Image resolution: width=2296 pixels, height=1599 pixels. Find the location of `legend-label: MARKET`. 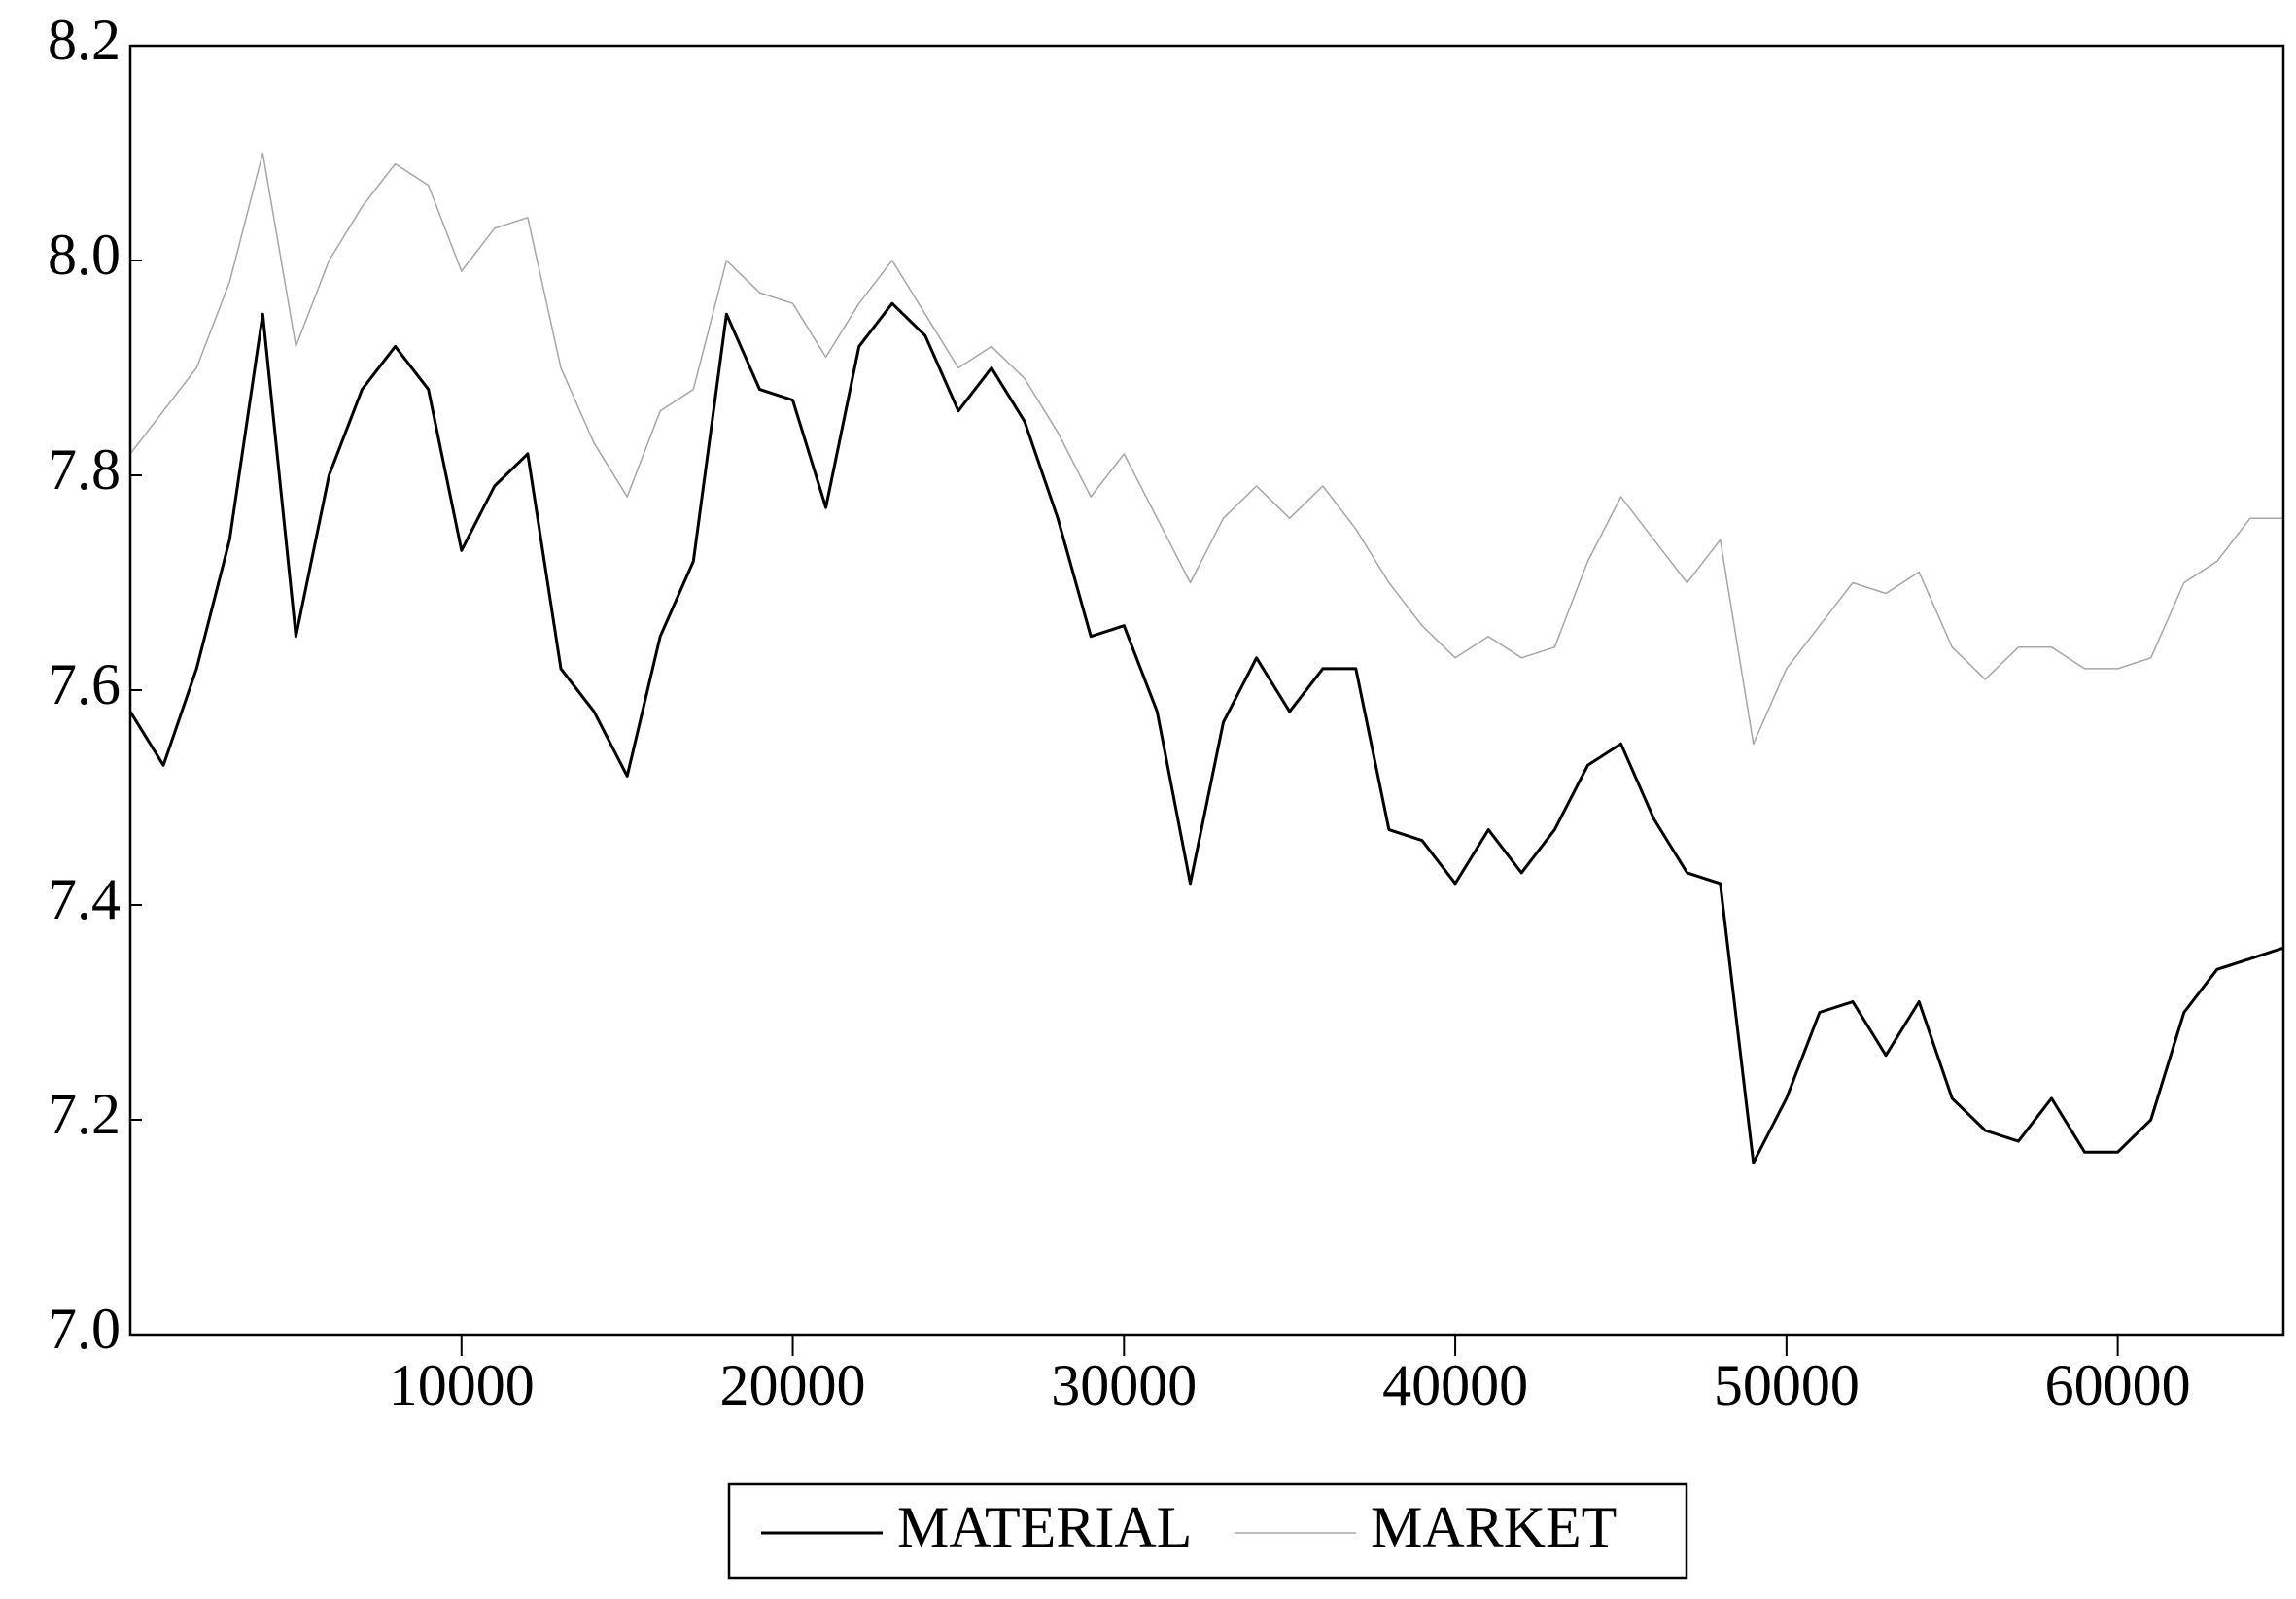

legend-label: MARKET is located at coordinates (1494, 1527).